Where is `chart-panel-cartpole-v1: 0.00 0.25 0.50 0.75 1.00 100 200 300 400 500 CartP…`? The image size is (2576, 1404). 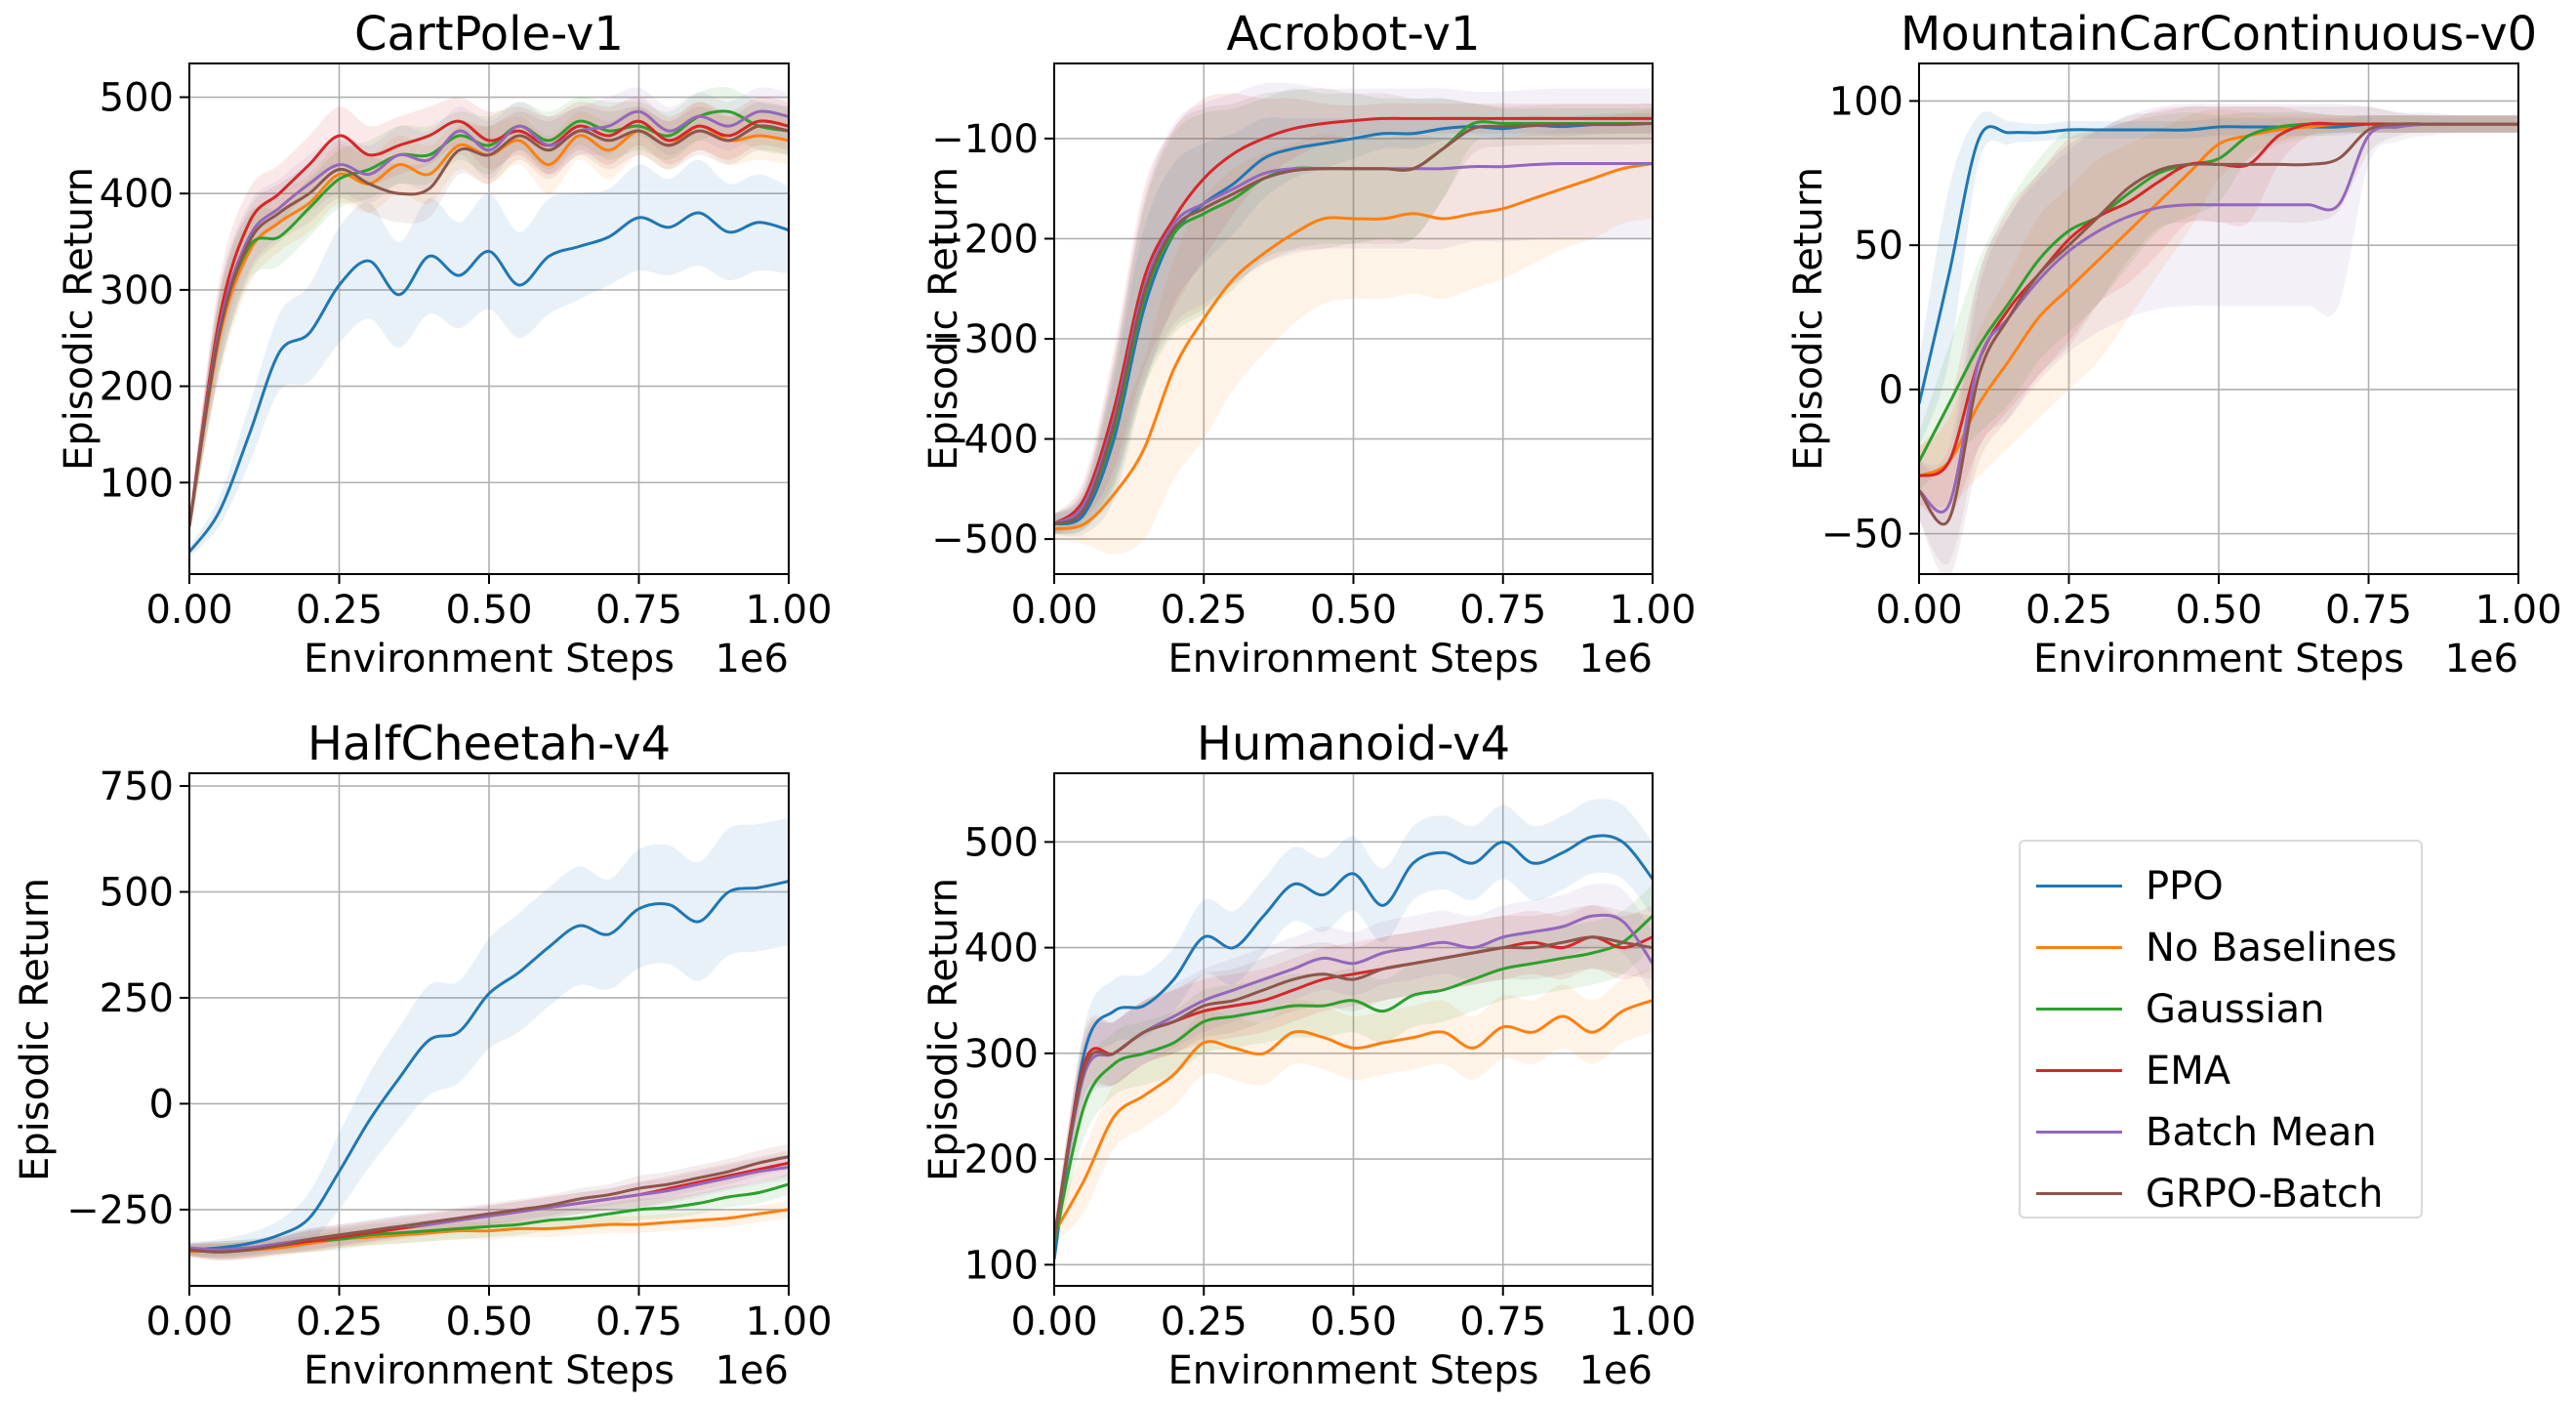 chart-panel-cartpole-v1: 0.00 0.25 0.50 0.75 1.00 100 200 300 400 500 CartP… is located at coordinates (445, 344).